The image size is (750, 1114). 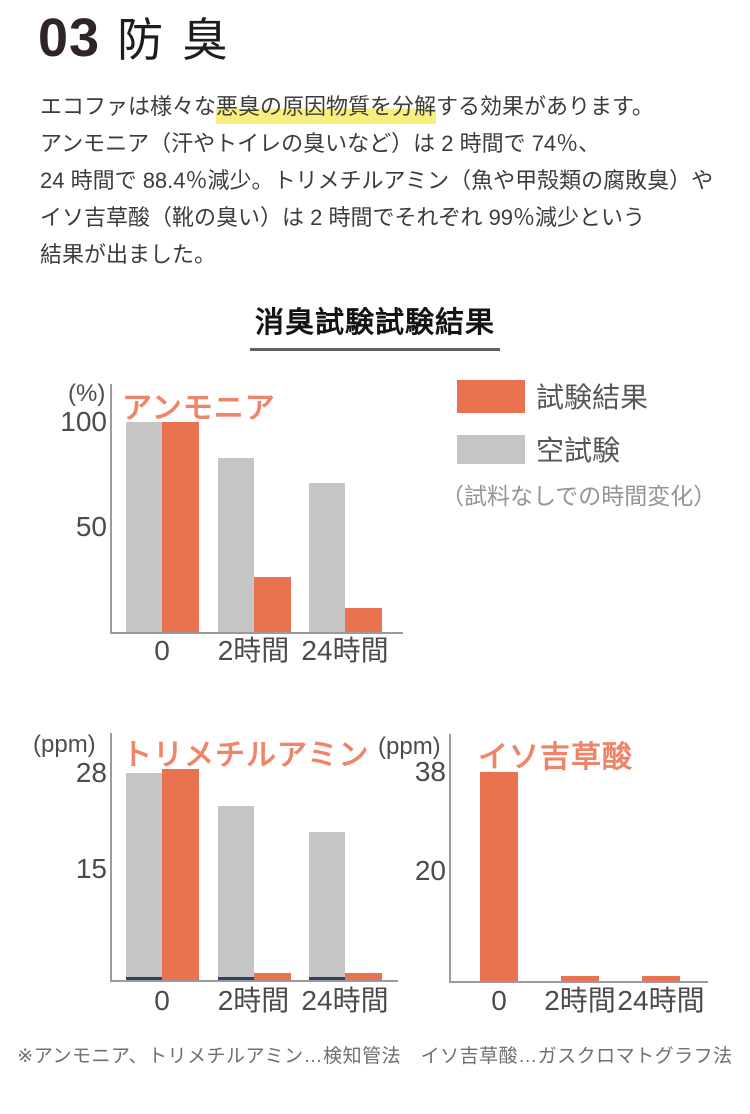 I want to click on intro-line-1: エコファは様々な悪臭の原因物質を分解する効果があります。, so click(x=385, y=106).